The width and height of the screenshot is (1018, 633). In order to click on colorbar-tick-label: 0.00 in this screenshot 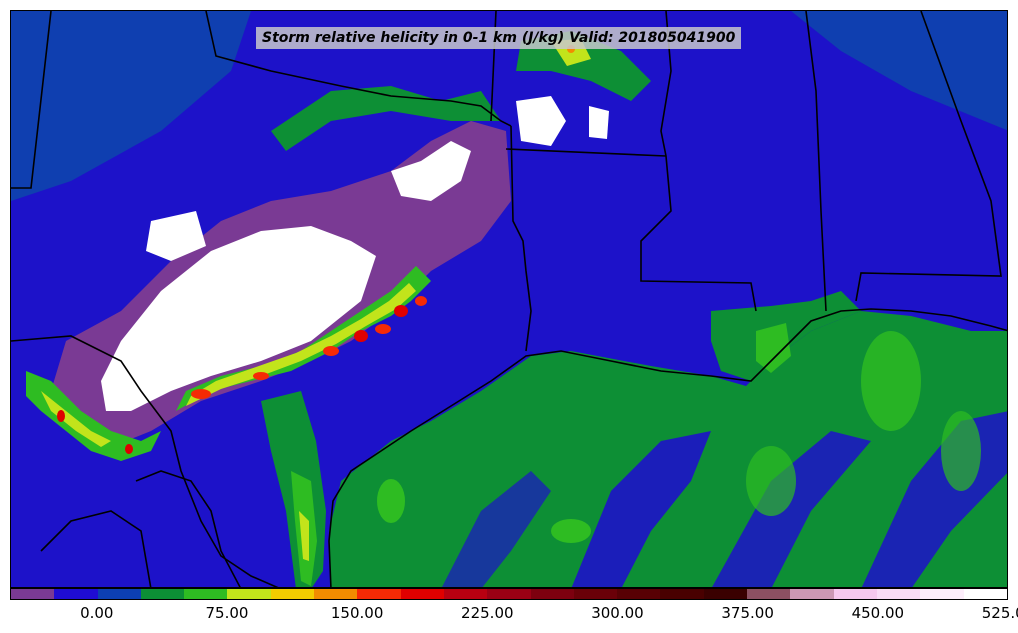, I will do `click(97, 613)`.